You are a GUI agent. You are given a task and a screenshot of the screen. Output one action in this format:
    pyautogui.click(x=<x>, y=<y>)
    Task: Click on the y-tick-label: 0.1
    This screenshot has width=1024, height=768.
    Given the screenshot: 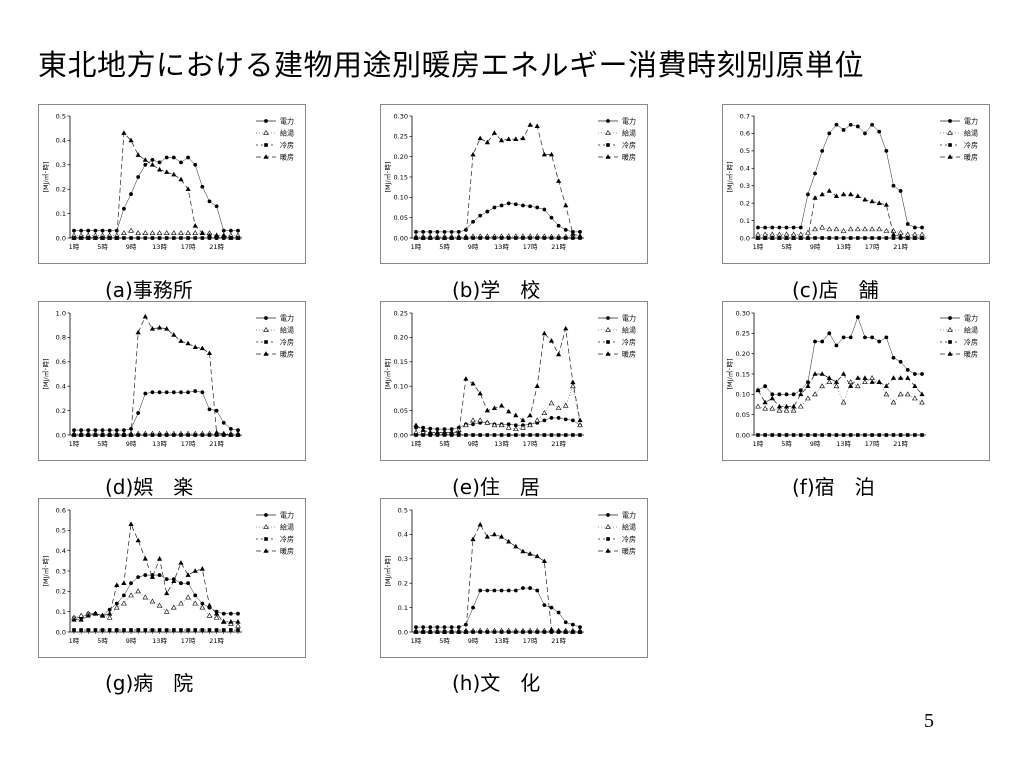 What is the action you would take?
    pyautogui.click(x=61, y=214)
    